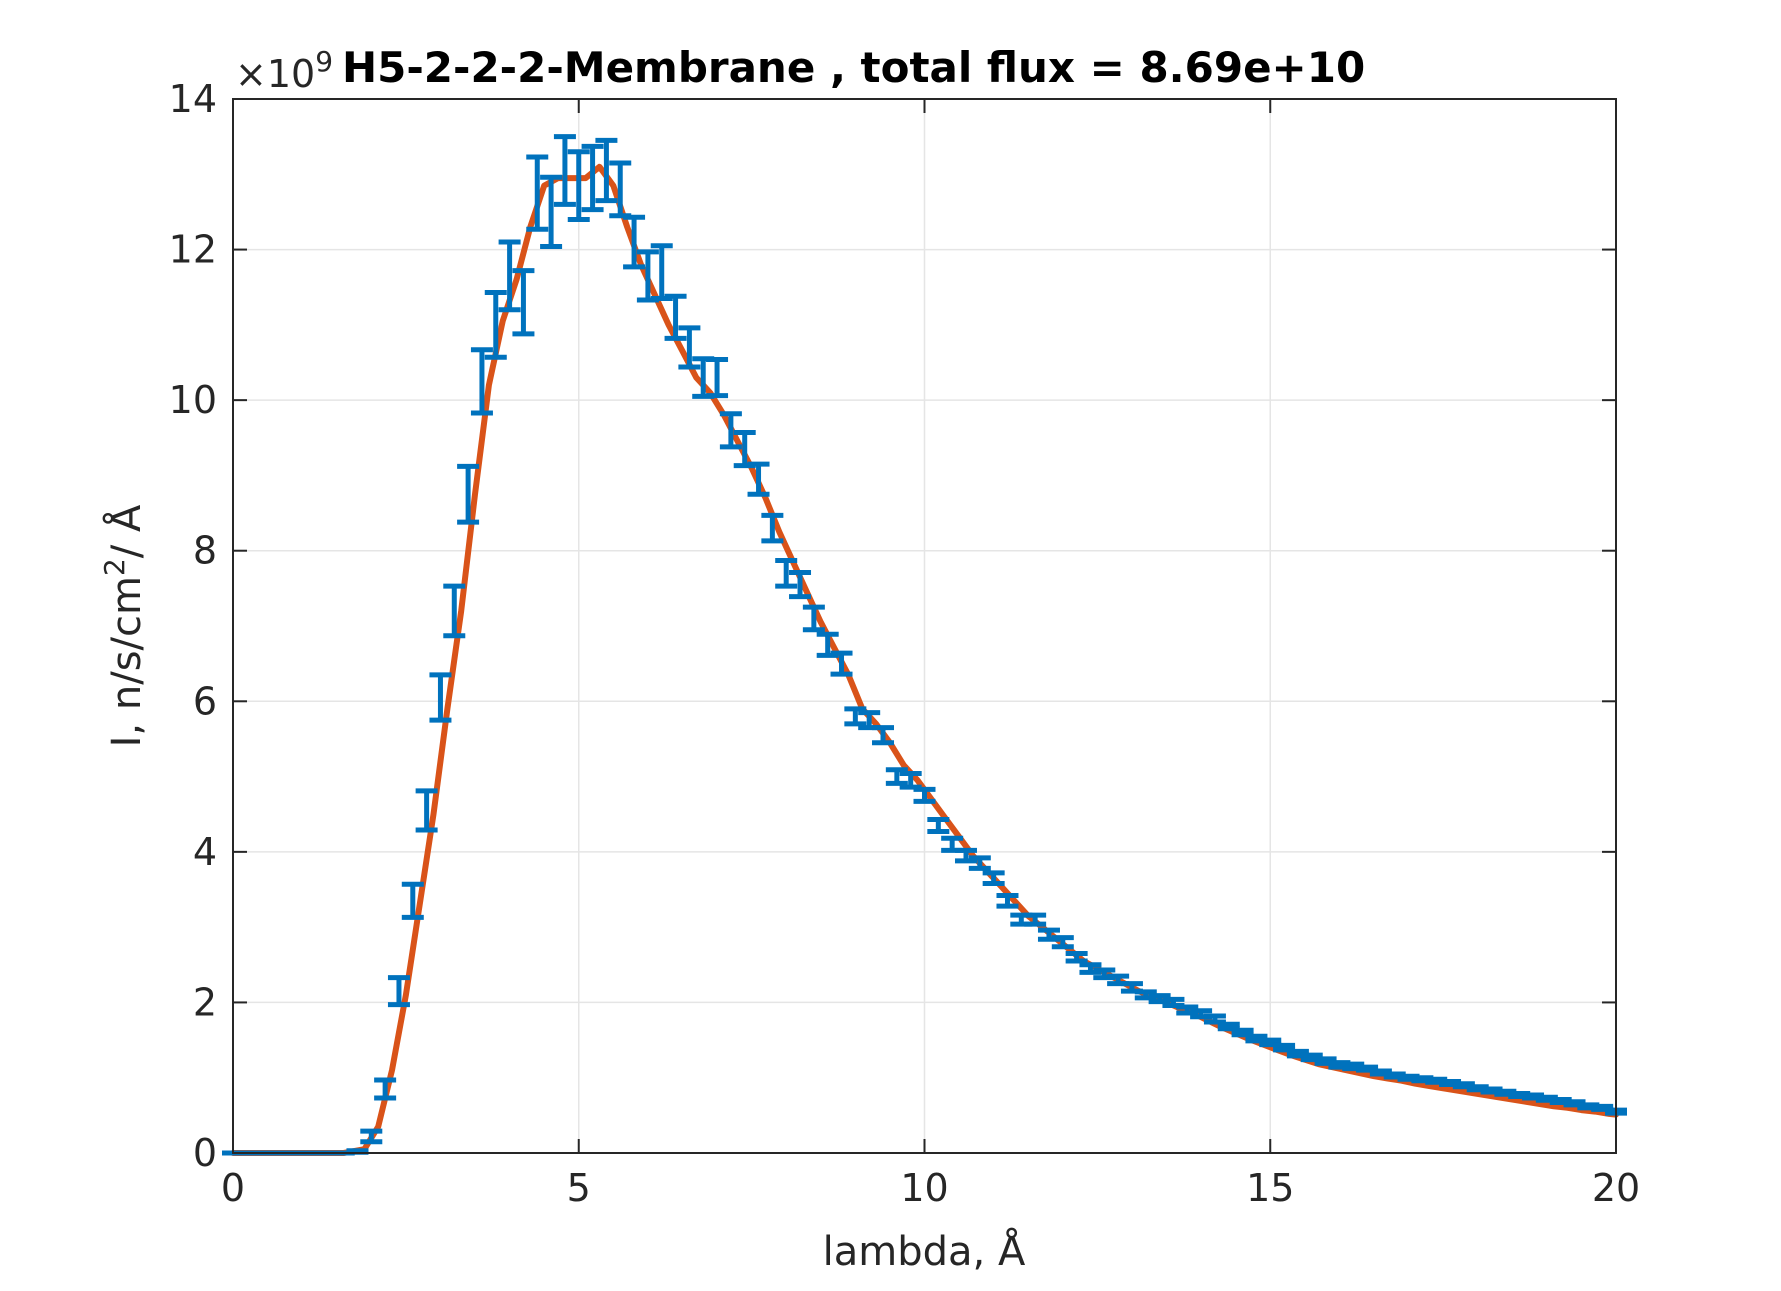 The height and width of the screenshot is (1291, 1781). Describe the element at coordinates (193, 250) in the screenshot. I see `y-tick-label: 12` at that location.